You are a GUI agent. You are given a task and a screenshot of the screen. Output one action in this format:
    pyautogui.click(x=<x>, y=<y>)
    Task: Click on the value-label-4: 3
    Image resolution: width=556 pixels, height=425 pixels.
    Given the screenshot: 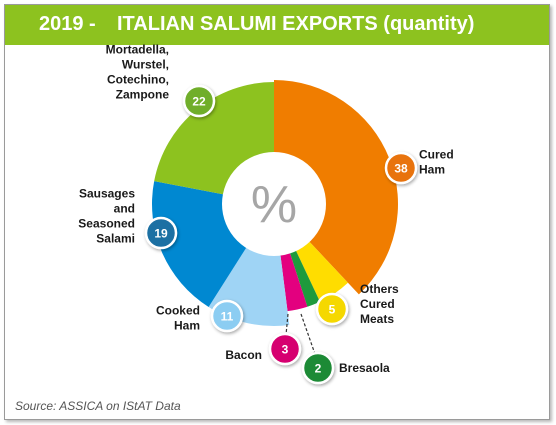 What is the action you would take?
    pyautogui.click(x=285, y=350)
    